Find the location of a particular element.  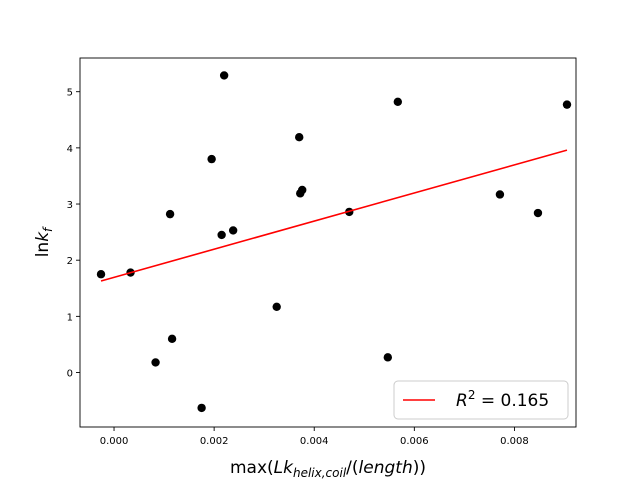

legend-entry-label: R2 = 0.165 is located at coordinates (502, 399).